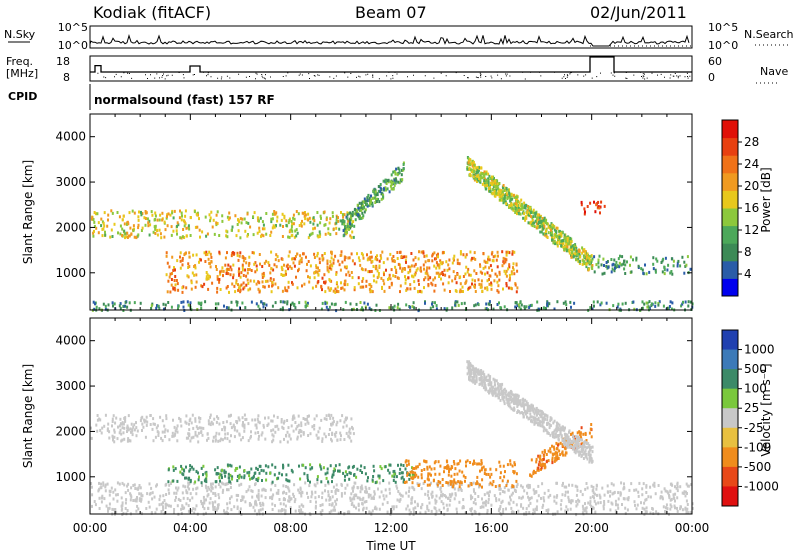 The image size is (800, 554). I want to click on velocity-colorbar: 1000 500 100 25 -25 -100 -500 -1000, so click(750, 418).